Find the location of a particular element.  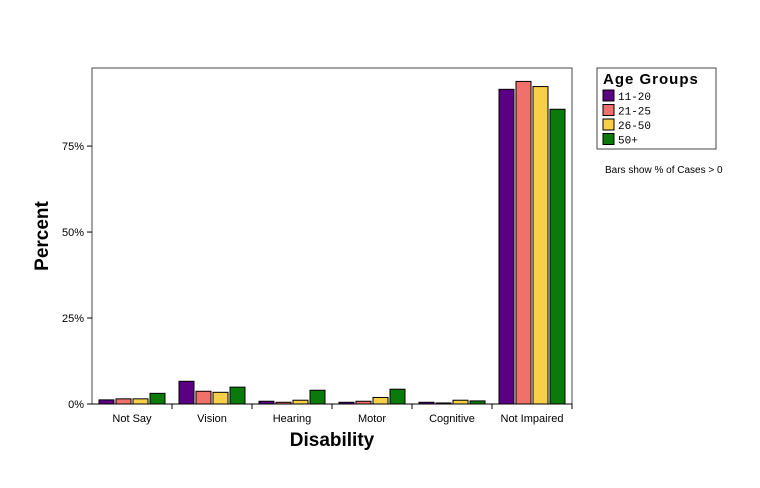

legend-label: 21-25 is located at coordinates (634, 113).